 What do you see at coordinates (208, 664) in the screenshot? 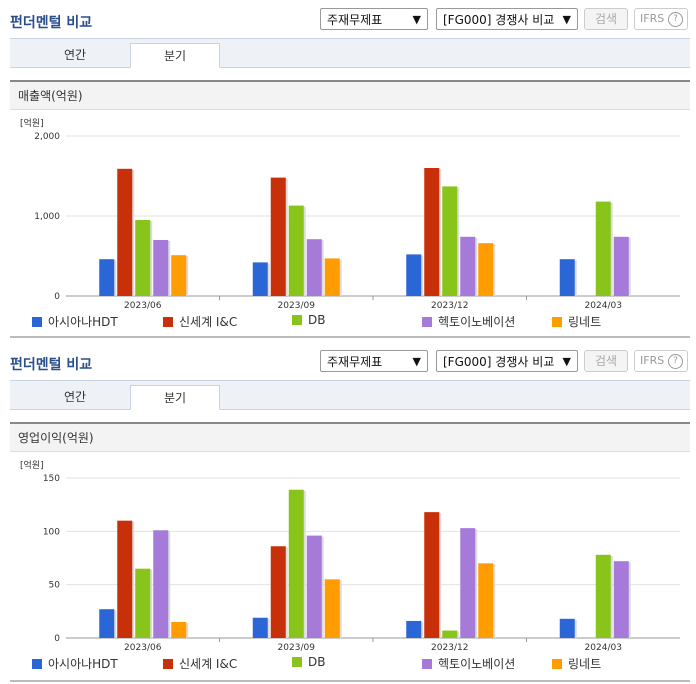
I see `legend-label: 신세계 I&C` at bounding box center [208, 664].